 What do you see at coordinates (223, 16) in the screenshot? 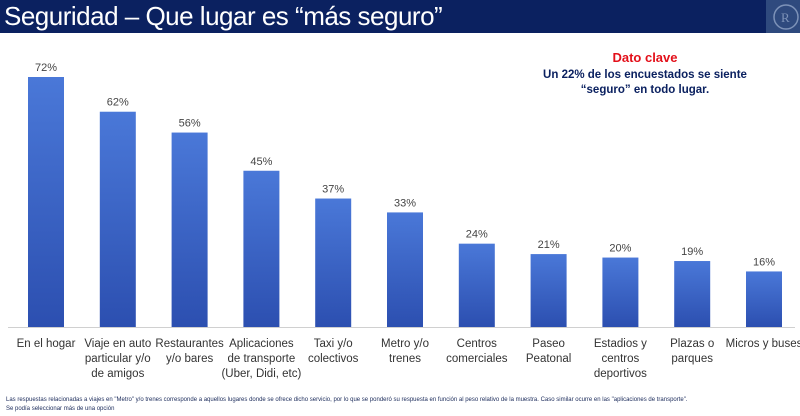
I see `page-title: Seguridad – Que lugar es “más seguro”` at bounding box center [223, 16].